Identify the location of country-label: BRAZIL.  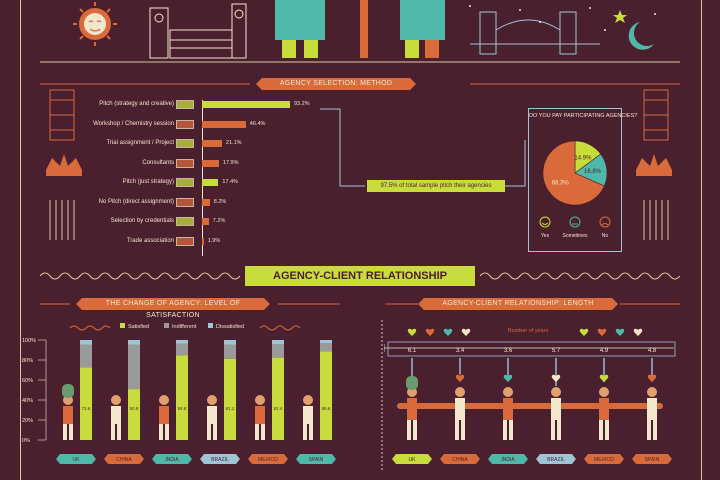
(220, 460).